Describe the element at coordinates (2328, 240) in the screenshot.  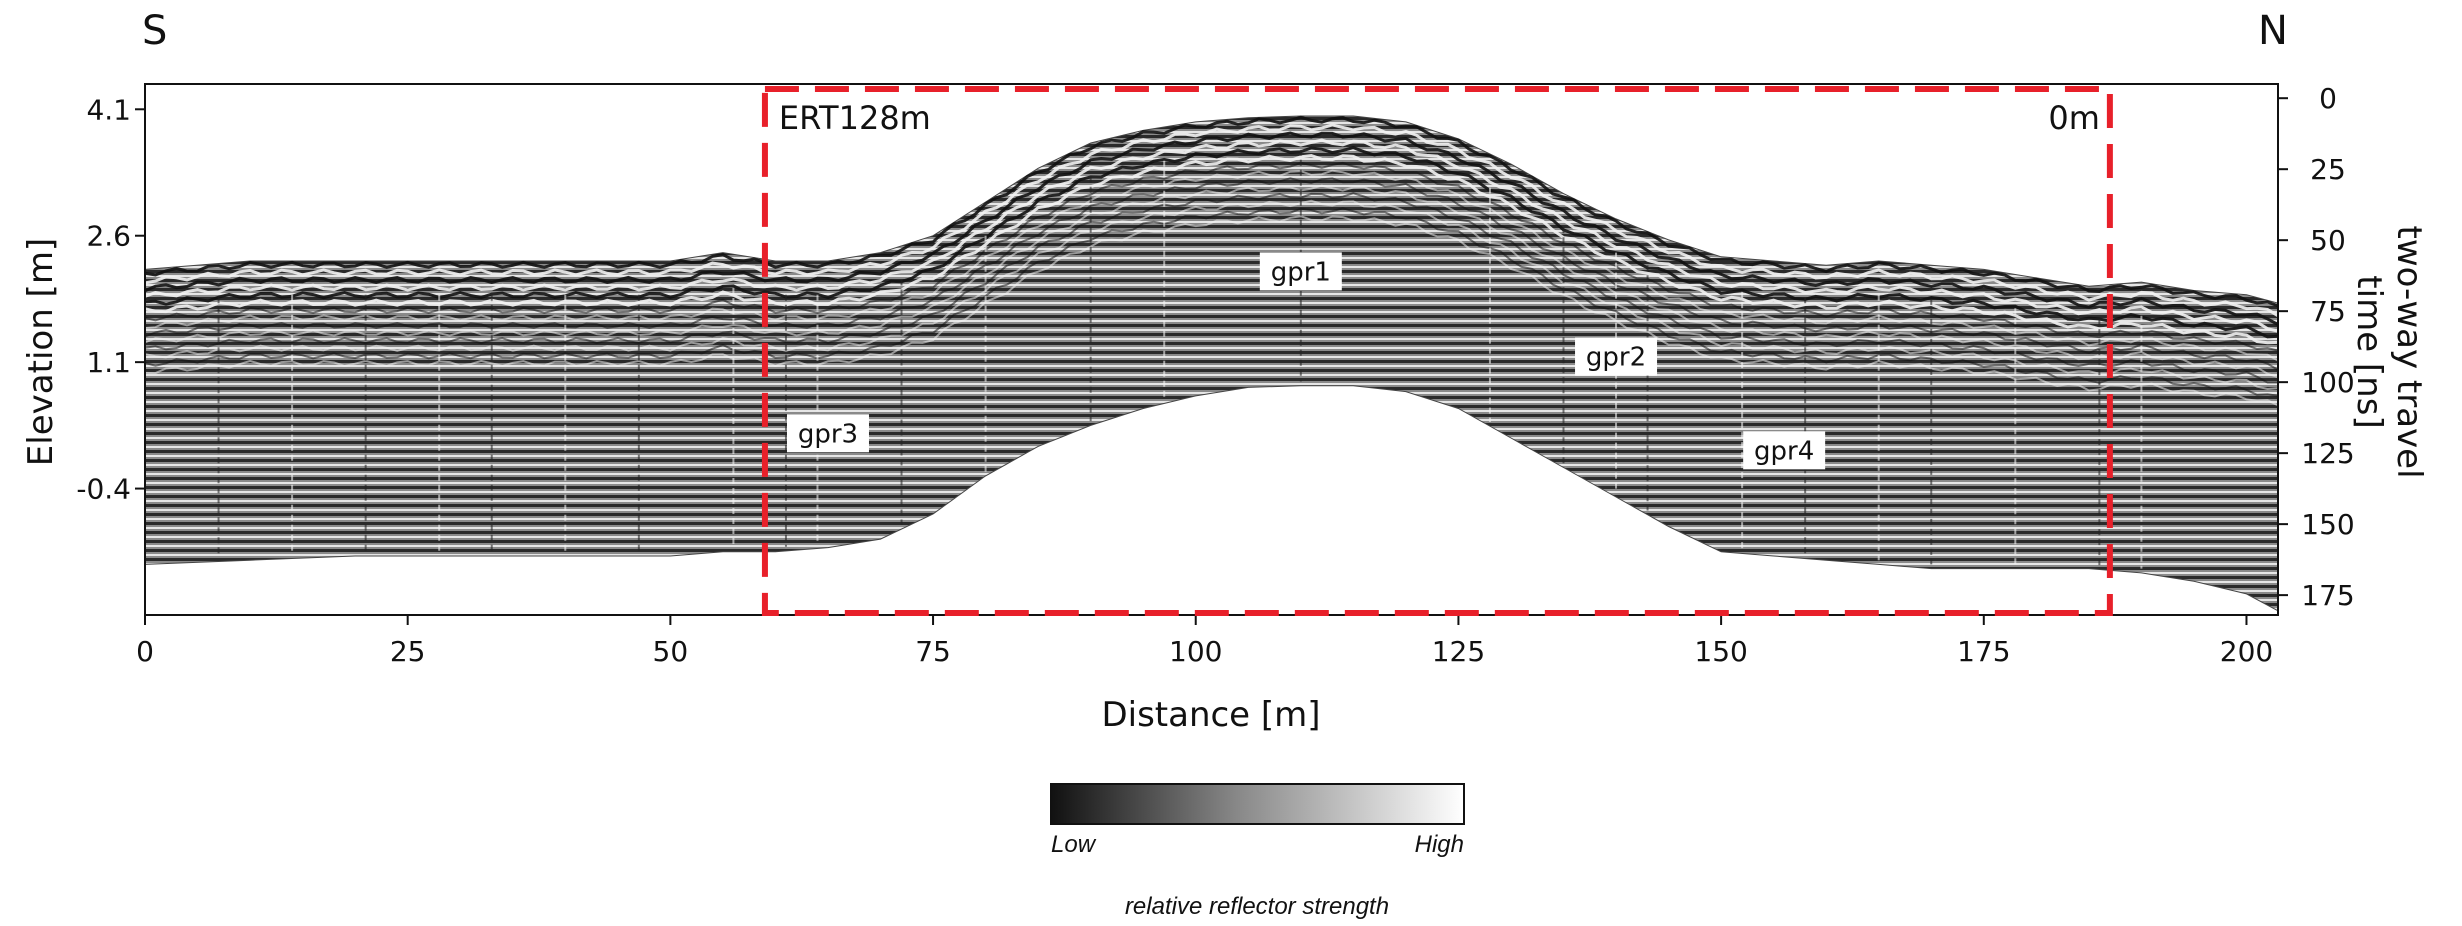
I see `y-right-tick-label: 50` at that location.